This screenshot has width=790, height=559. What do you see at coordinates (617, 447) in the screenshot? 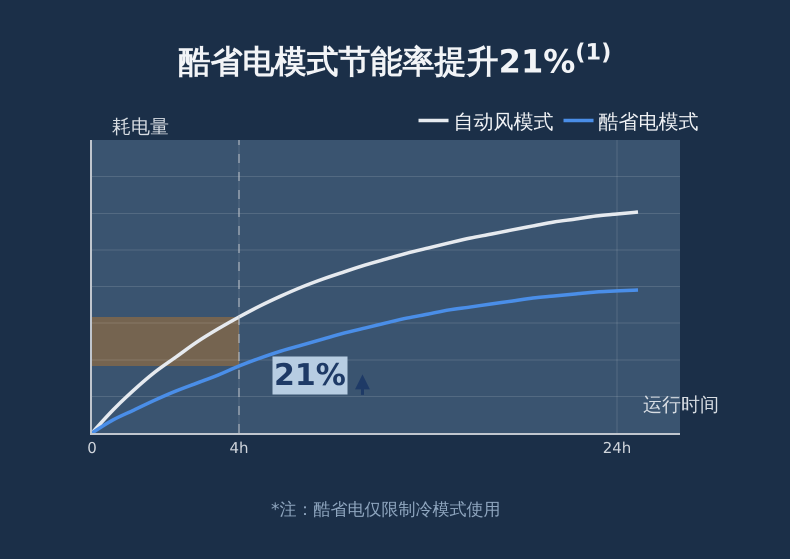
I see `x-tick-label: 24h` at bounding box center [617, 447].